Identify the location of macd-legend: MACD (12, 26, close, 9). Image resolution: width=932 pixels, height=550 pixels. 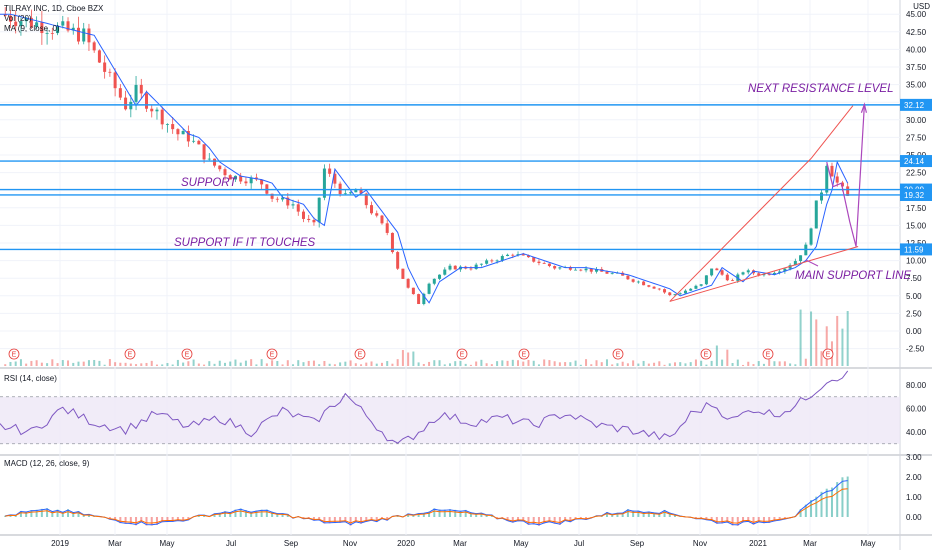
(47, 463).